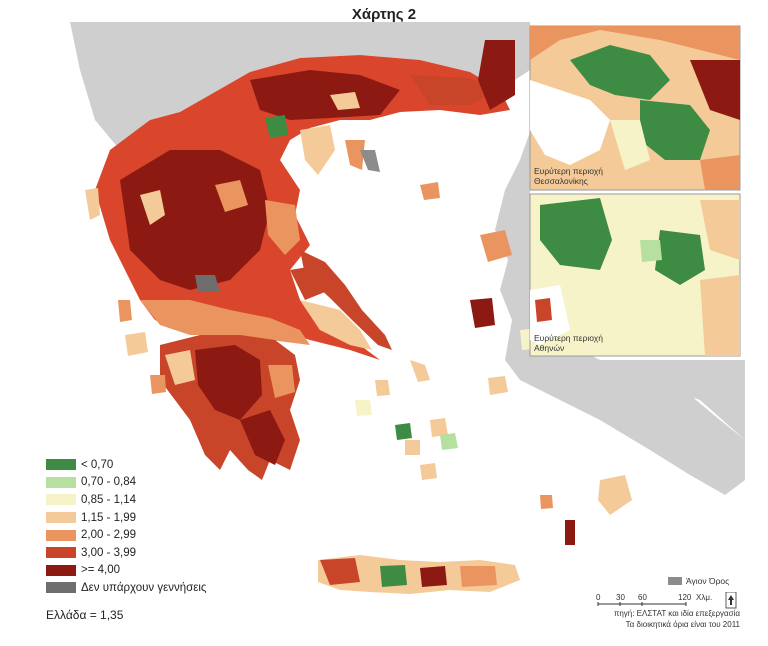  I want to click on legend-item: 2,00 - 2,99, so click(126, 535).